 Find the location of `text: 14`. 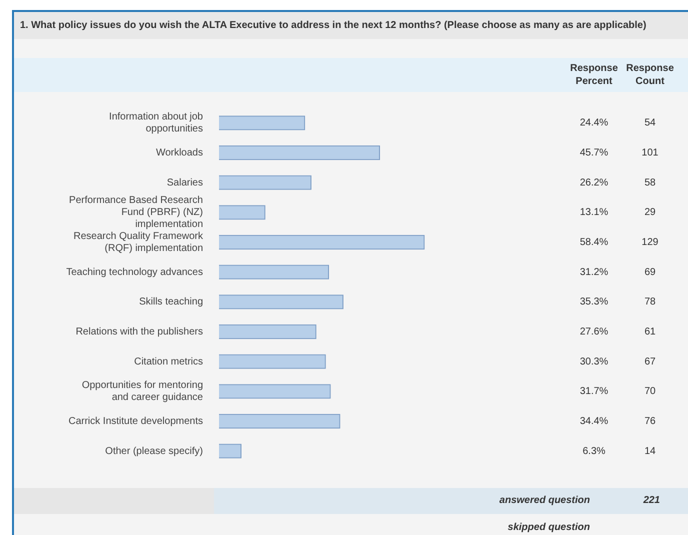

text: 14 is located at coordinates (650, 451).